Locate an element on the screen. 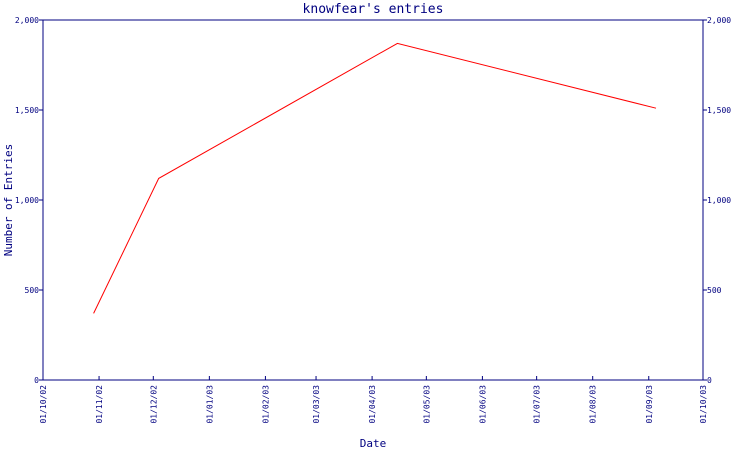 Image resolution: width=750 pixels, height=450 pixels. x-tick-label: 01/01/03 is located at coordinates (209, 404).